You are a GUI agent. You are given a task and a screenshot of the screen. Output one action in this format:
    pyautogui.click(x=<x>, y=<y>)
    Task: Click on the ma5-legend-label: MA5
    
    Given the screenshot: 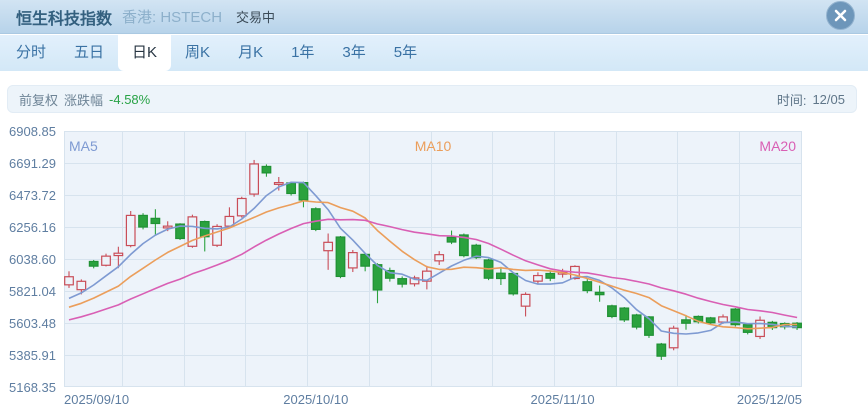 What is the action you would take?
    pyautogui.click(x=83, y=146)
    